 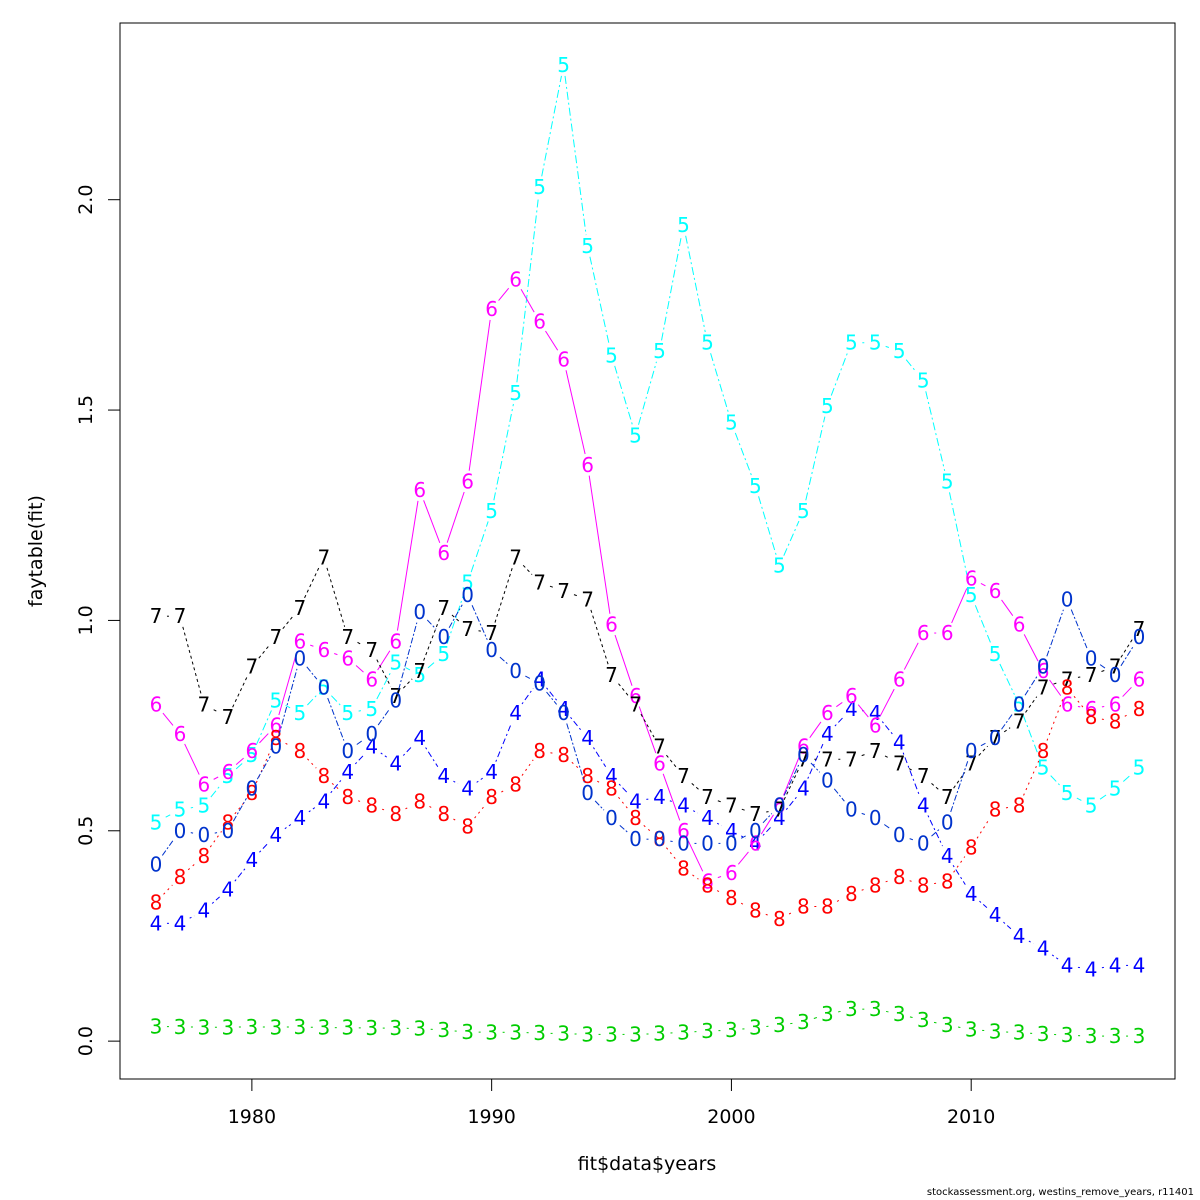 I want to click on x-axis-title: fit$data$years, so click(x=647, y=1164).